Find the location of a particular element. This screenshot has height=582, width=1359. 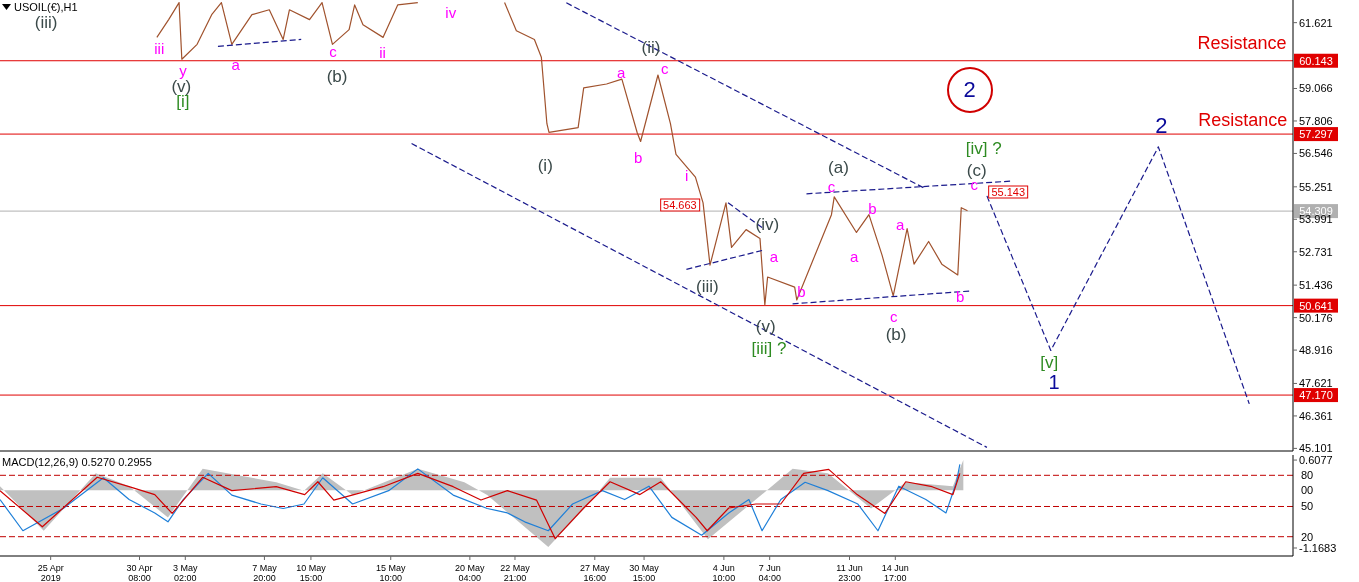

x-tick-label: 20 May 04:00 is located at coordinates (470, 572).